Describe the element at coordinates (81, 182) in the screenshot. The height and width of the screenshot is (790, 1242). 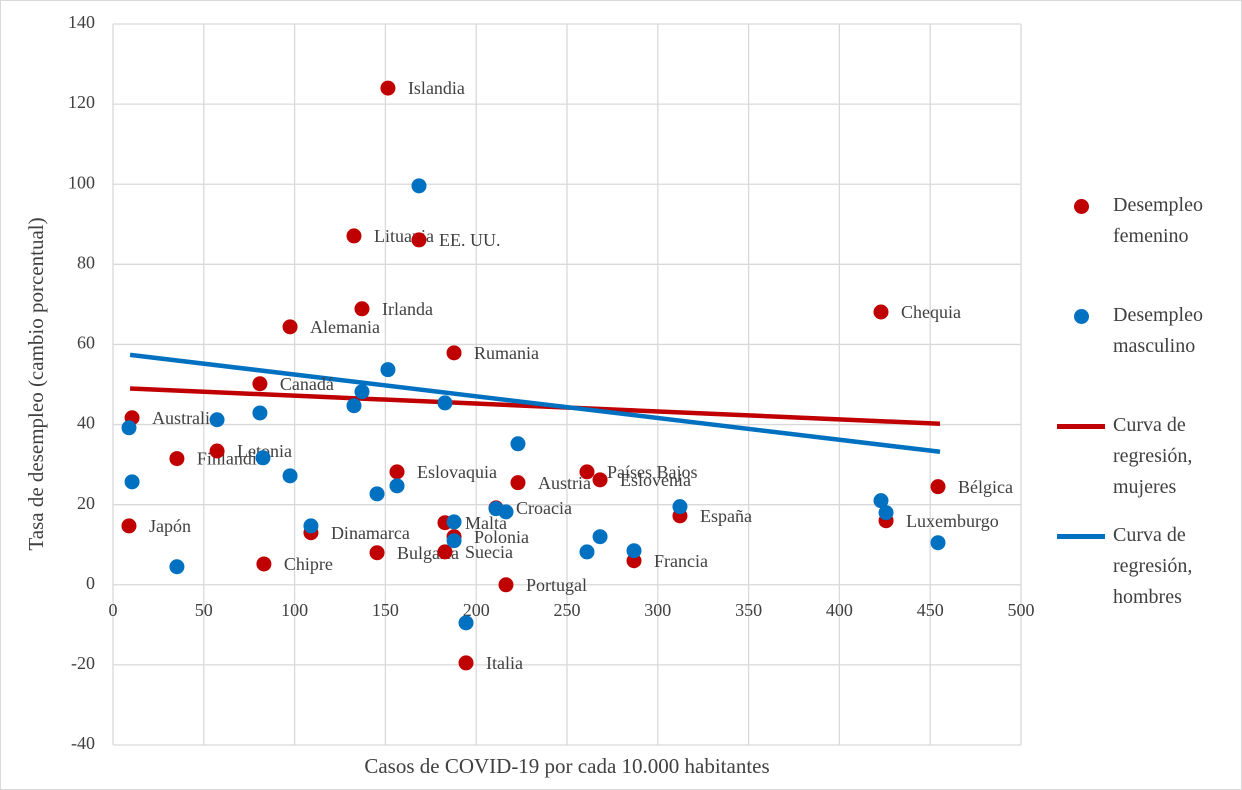
I see `y-tick-label: 100` at that location.